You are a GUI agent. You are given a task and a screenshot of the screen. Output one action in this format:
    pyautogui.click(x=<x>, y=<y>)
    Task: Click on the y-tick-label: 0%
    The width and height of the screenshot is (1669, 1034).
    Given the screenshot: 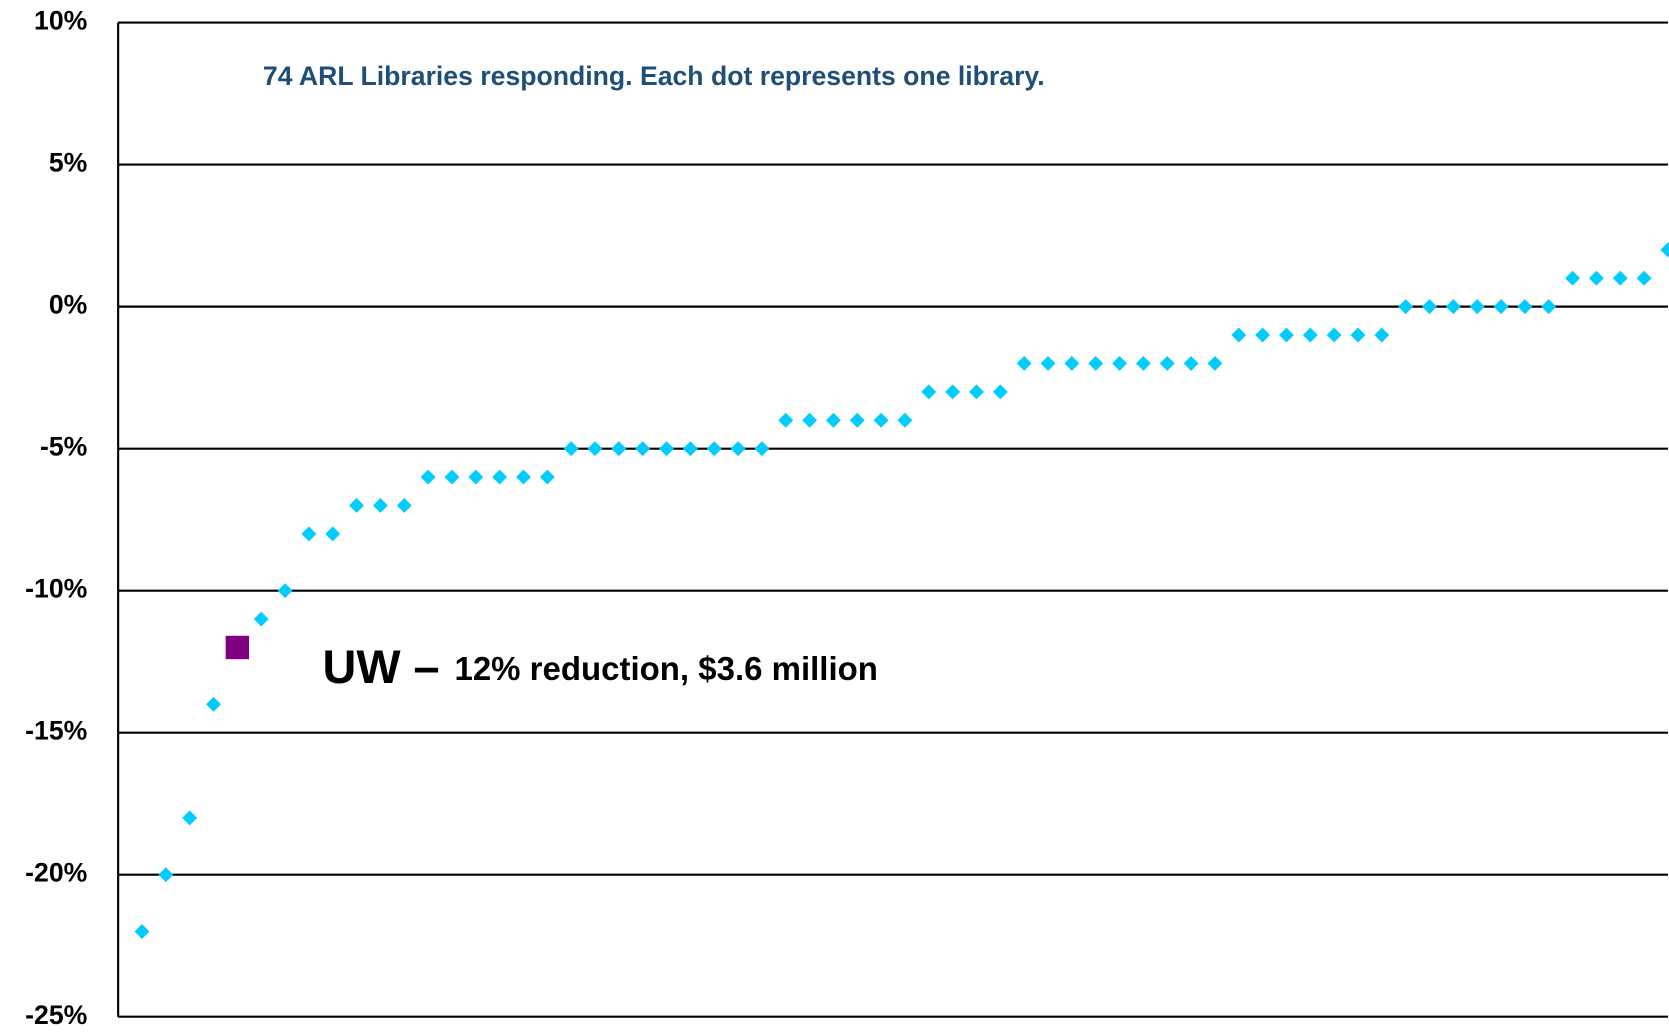 What is the action you would take?
    pyautogui.click(x=68, y=305)
    